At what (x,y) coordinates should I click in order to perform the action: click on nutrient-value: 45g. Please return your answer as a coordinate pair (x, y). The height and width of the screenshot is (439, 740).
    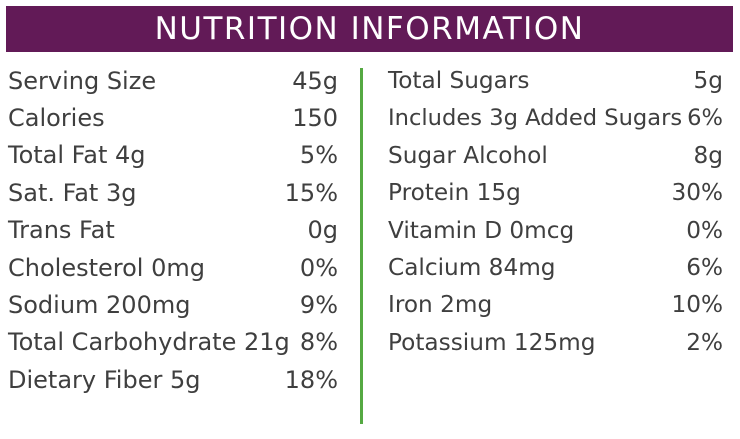
    Looking at the image, I should click on (315, 80).